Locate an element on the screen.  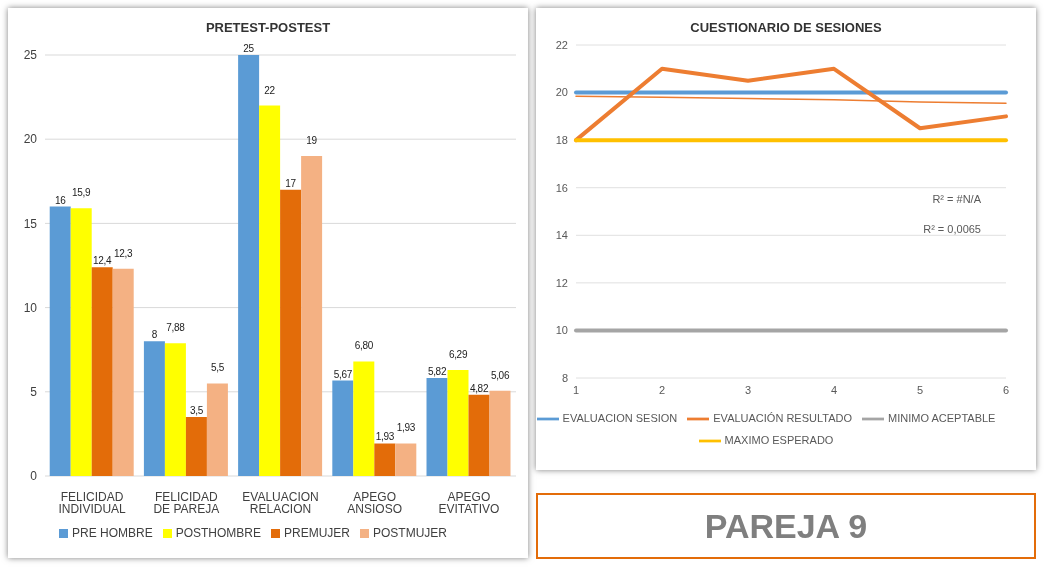
chart-title: CUESTIONARIO DE SESIONES is located at coordinates (786, 27).